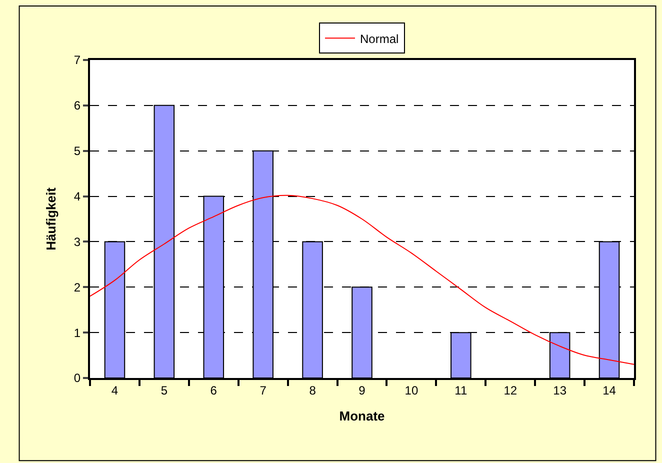  Describe the element at coordinates (362, 416) in the screenshot. I see `x-axis-title: Monate` at that location.